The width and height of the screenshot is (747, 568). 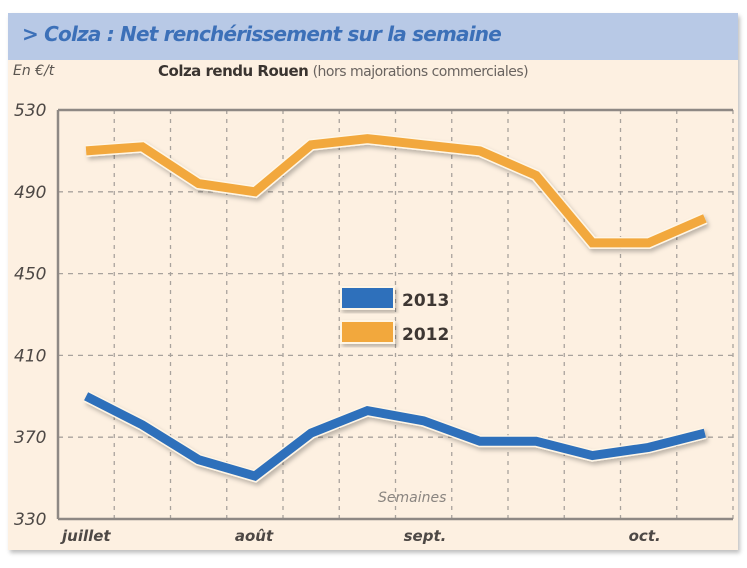 What do you see at coordinates (30, 356) in the screenshot?
I see `y-tick-label: 410` at bounding box center [30, 356].